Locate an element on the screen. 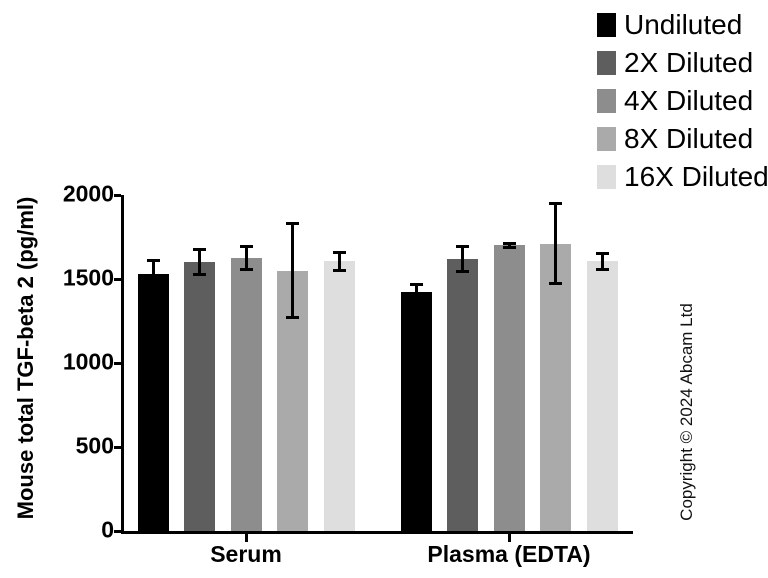 This screenshot has height=578, width=768. legend-item: 8X Diluted is located at coordinates (675, 139).